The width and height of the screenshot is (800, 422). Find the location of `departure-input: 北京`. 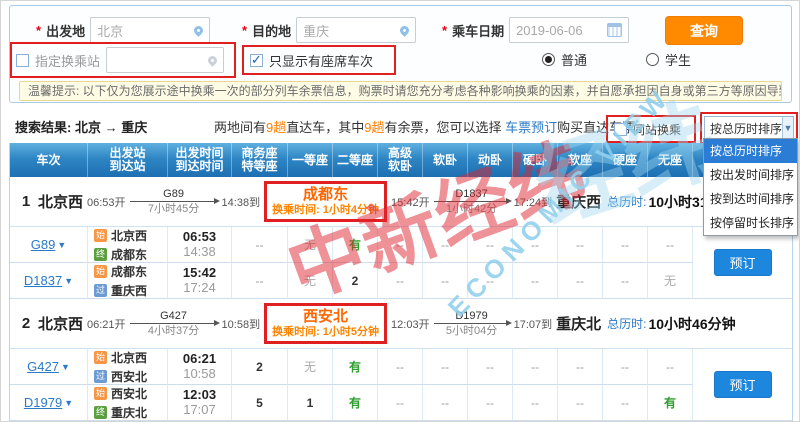

departure-input: 北京 is located at coordinates (150, 30).